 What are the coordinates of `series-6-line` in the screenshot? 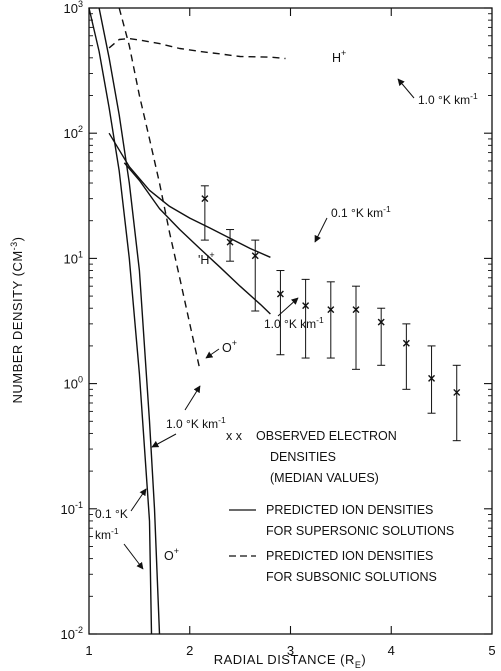 It's located at (159, 188).